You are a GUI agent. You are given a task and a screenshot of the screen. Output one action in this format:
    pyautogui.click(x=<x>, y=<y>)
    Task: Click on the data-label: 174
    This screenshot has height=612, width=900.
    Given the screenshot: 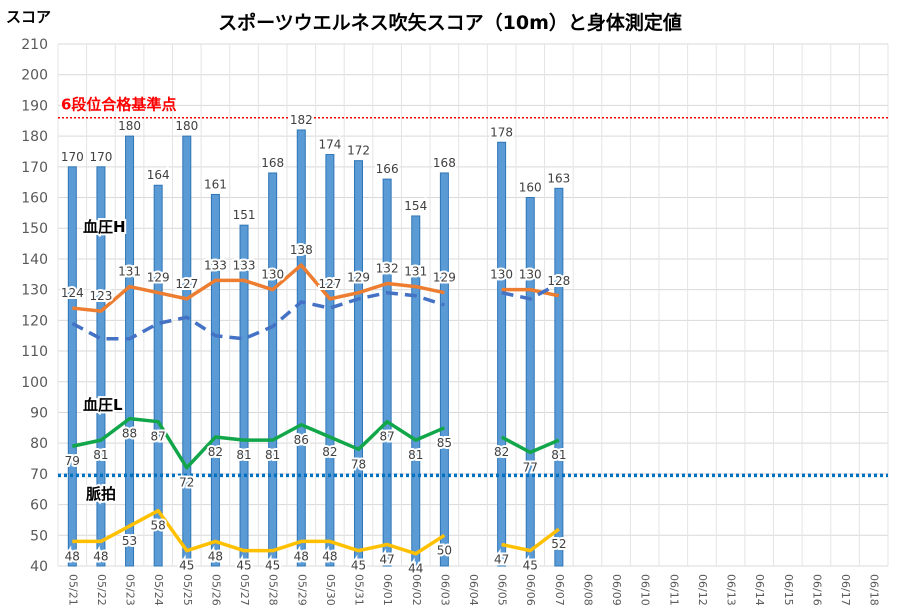 What is the action you would take?
    pyautogui.click(x=329, y=145)
    